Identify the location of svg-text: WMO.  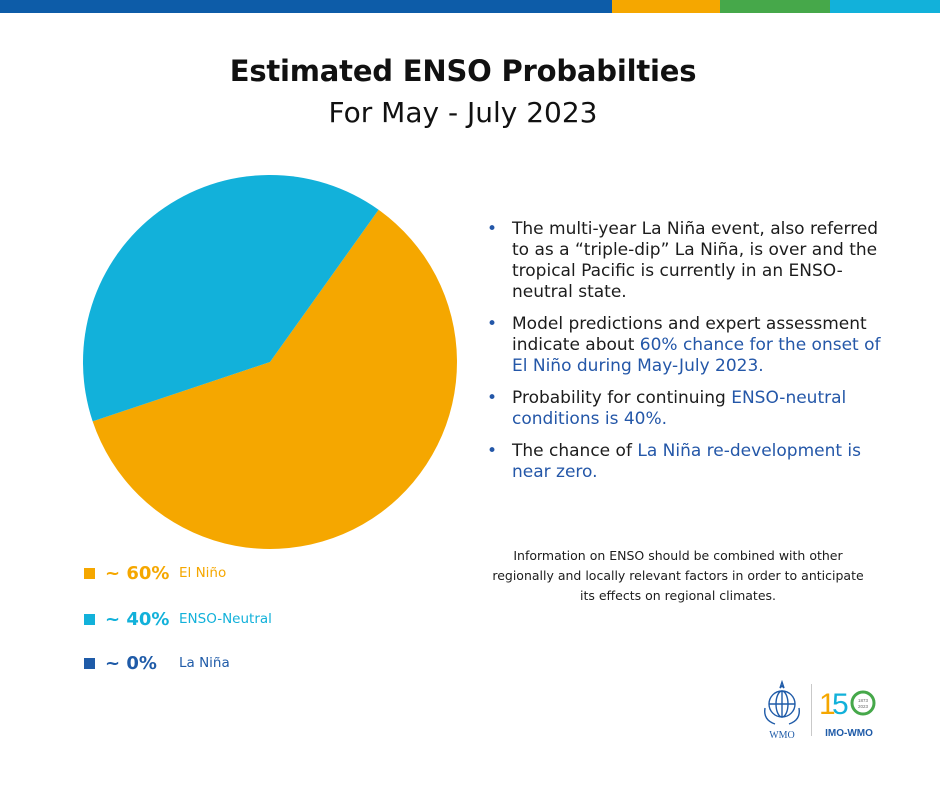
(782, 735).